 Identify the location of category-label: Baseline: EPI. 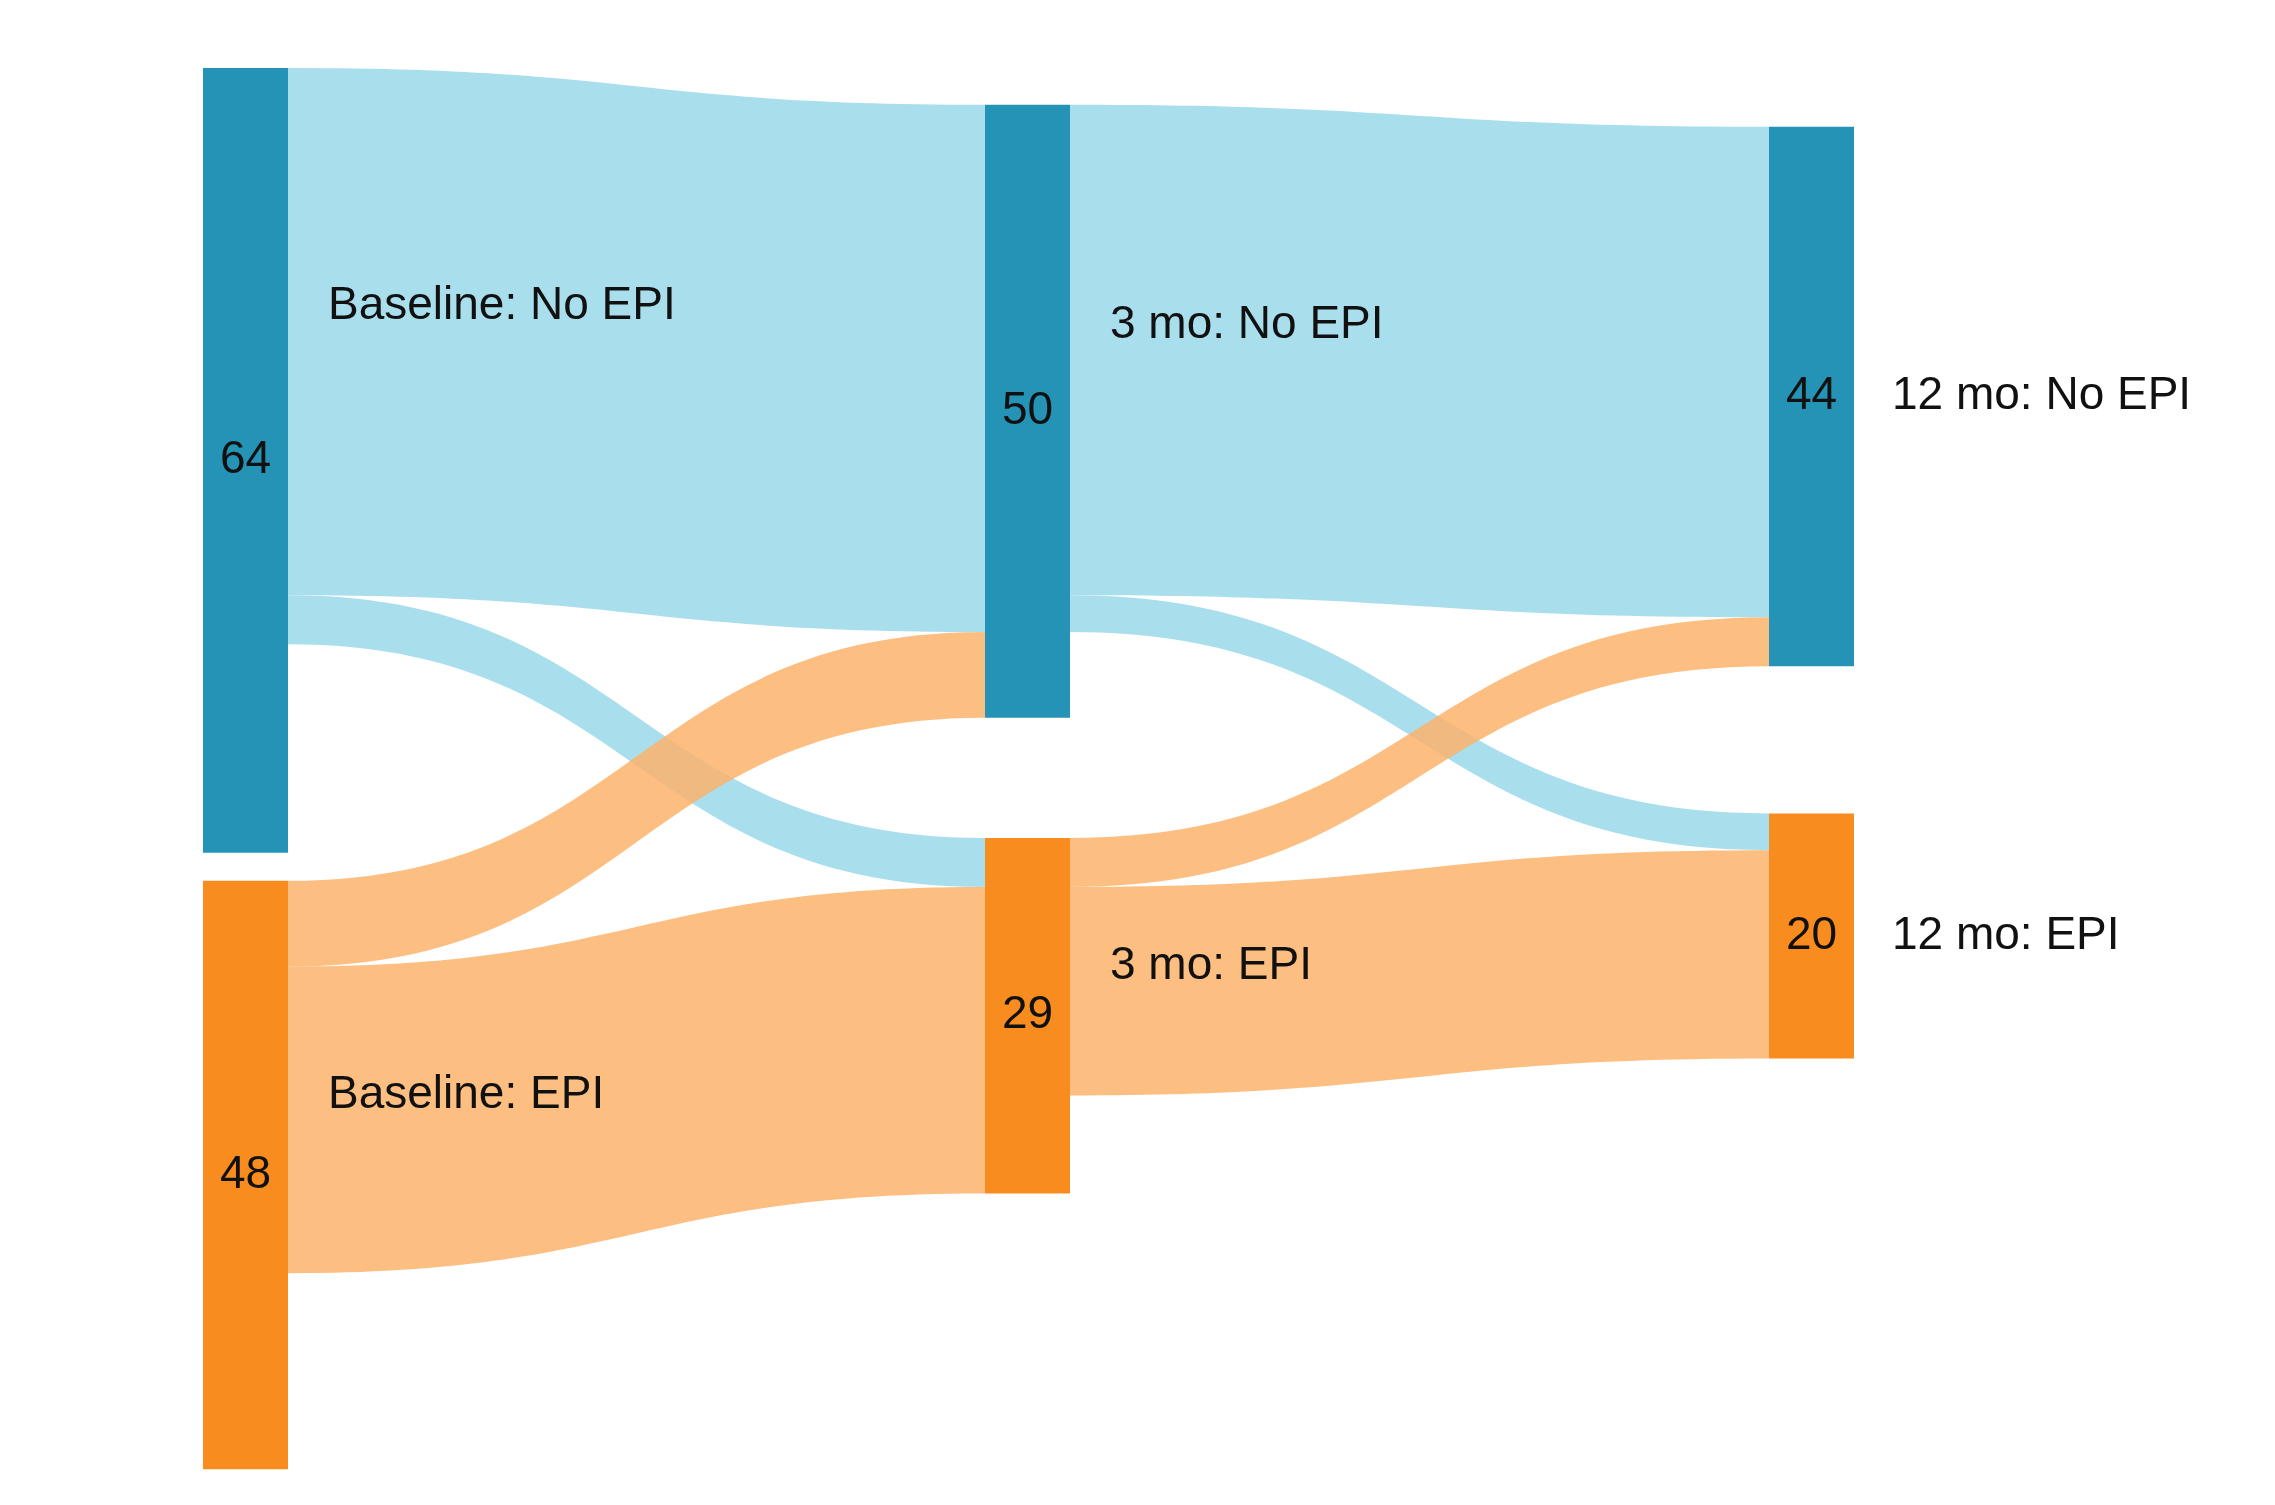
(466, 1091).